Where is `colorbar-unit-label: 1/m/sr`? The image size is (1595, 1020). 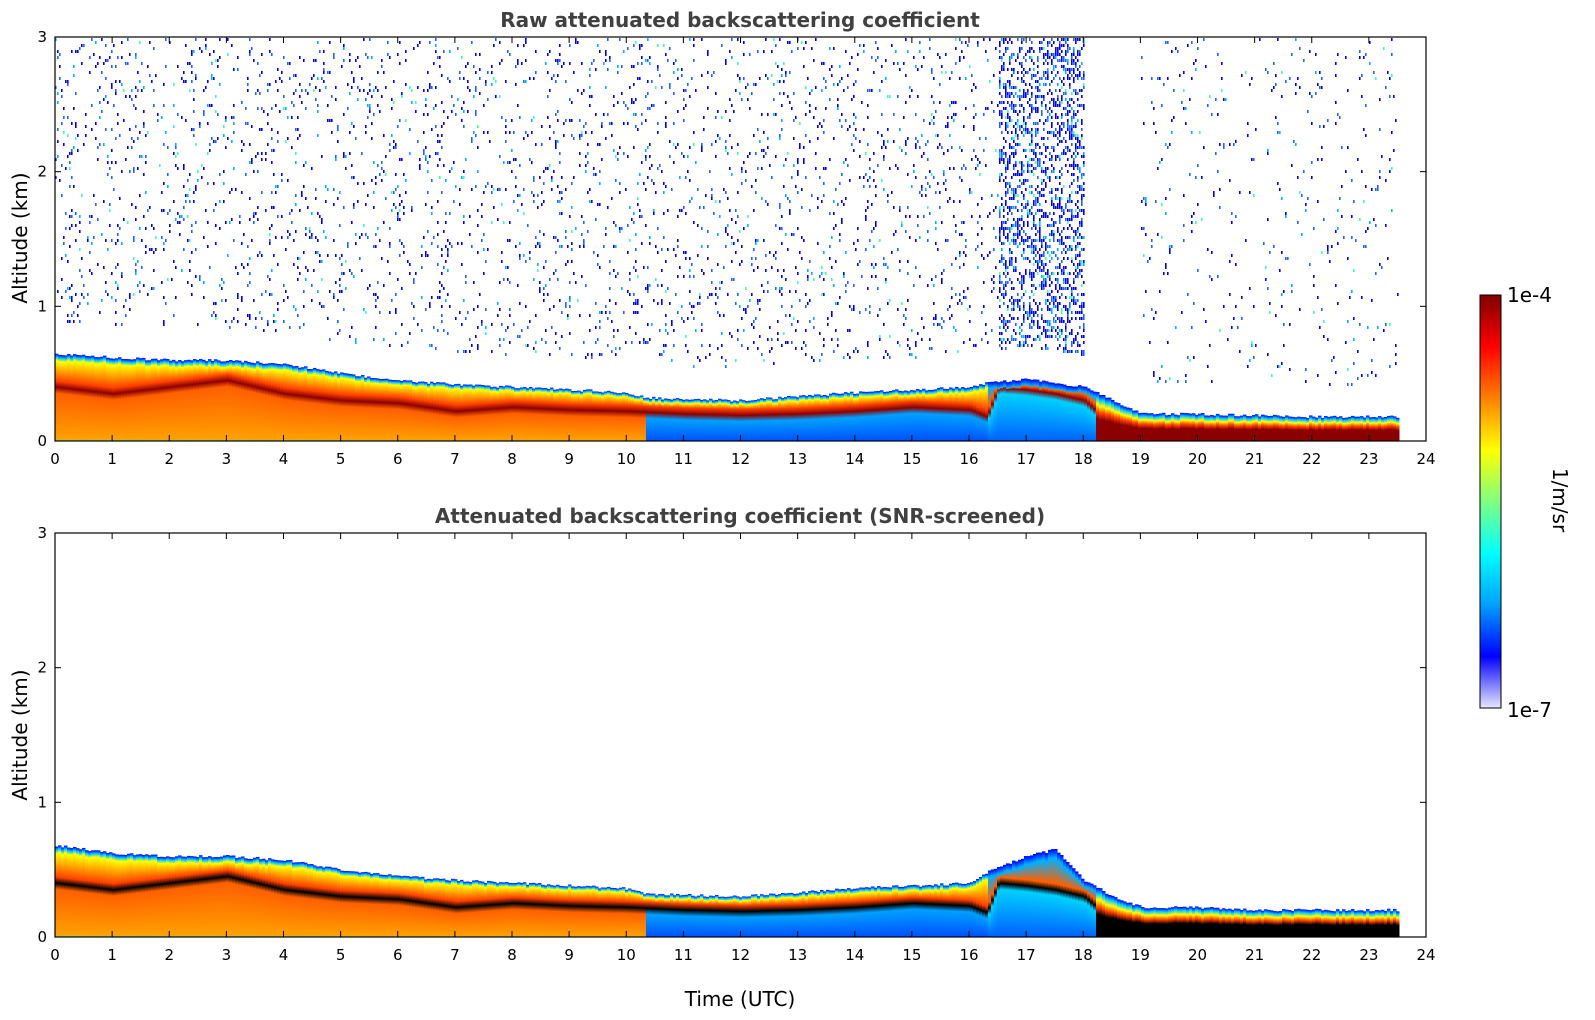 colorbar-unit-label: 1/m/sr is located at coordinates (1560, 500).